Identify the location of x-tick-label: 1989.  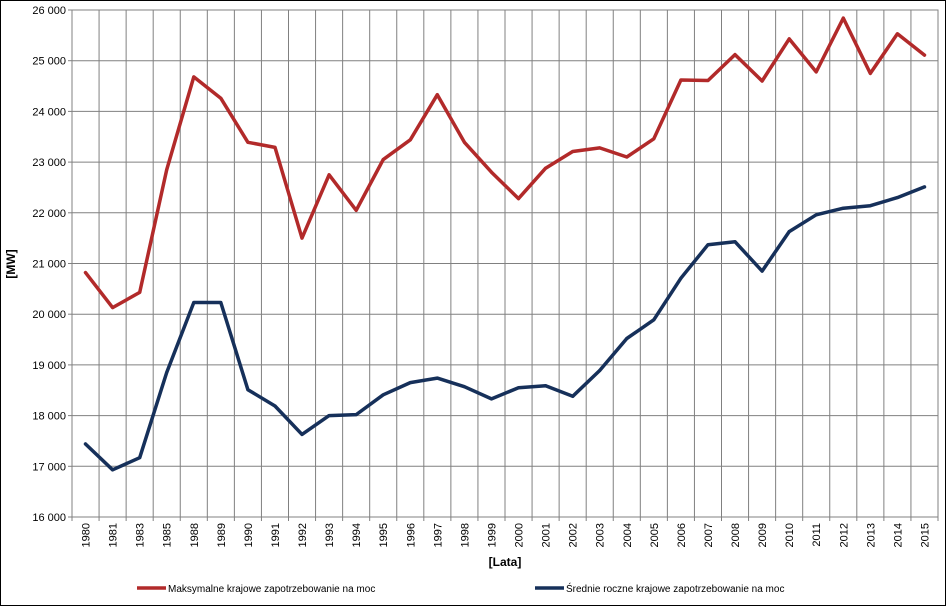
(222, 535).